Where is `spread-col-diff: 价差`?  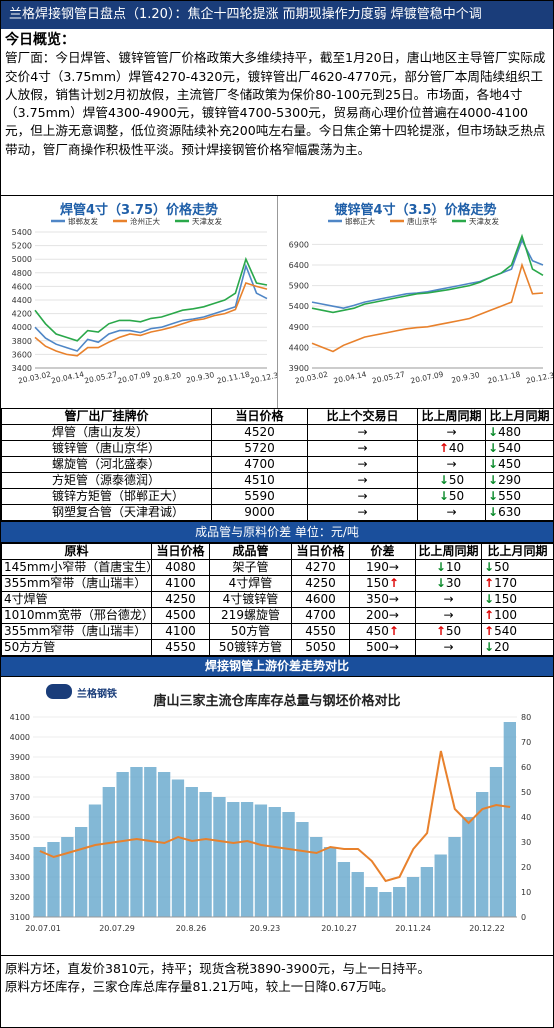 spread-col-diff: 价差 is located at coordinates (382, 551).